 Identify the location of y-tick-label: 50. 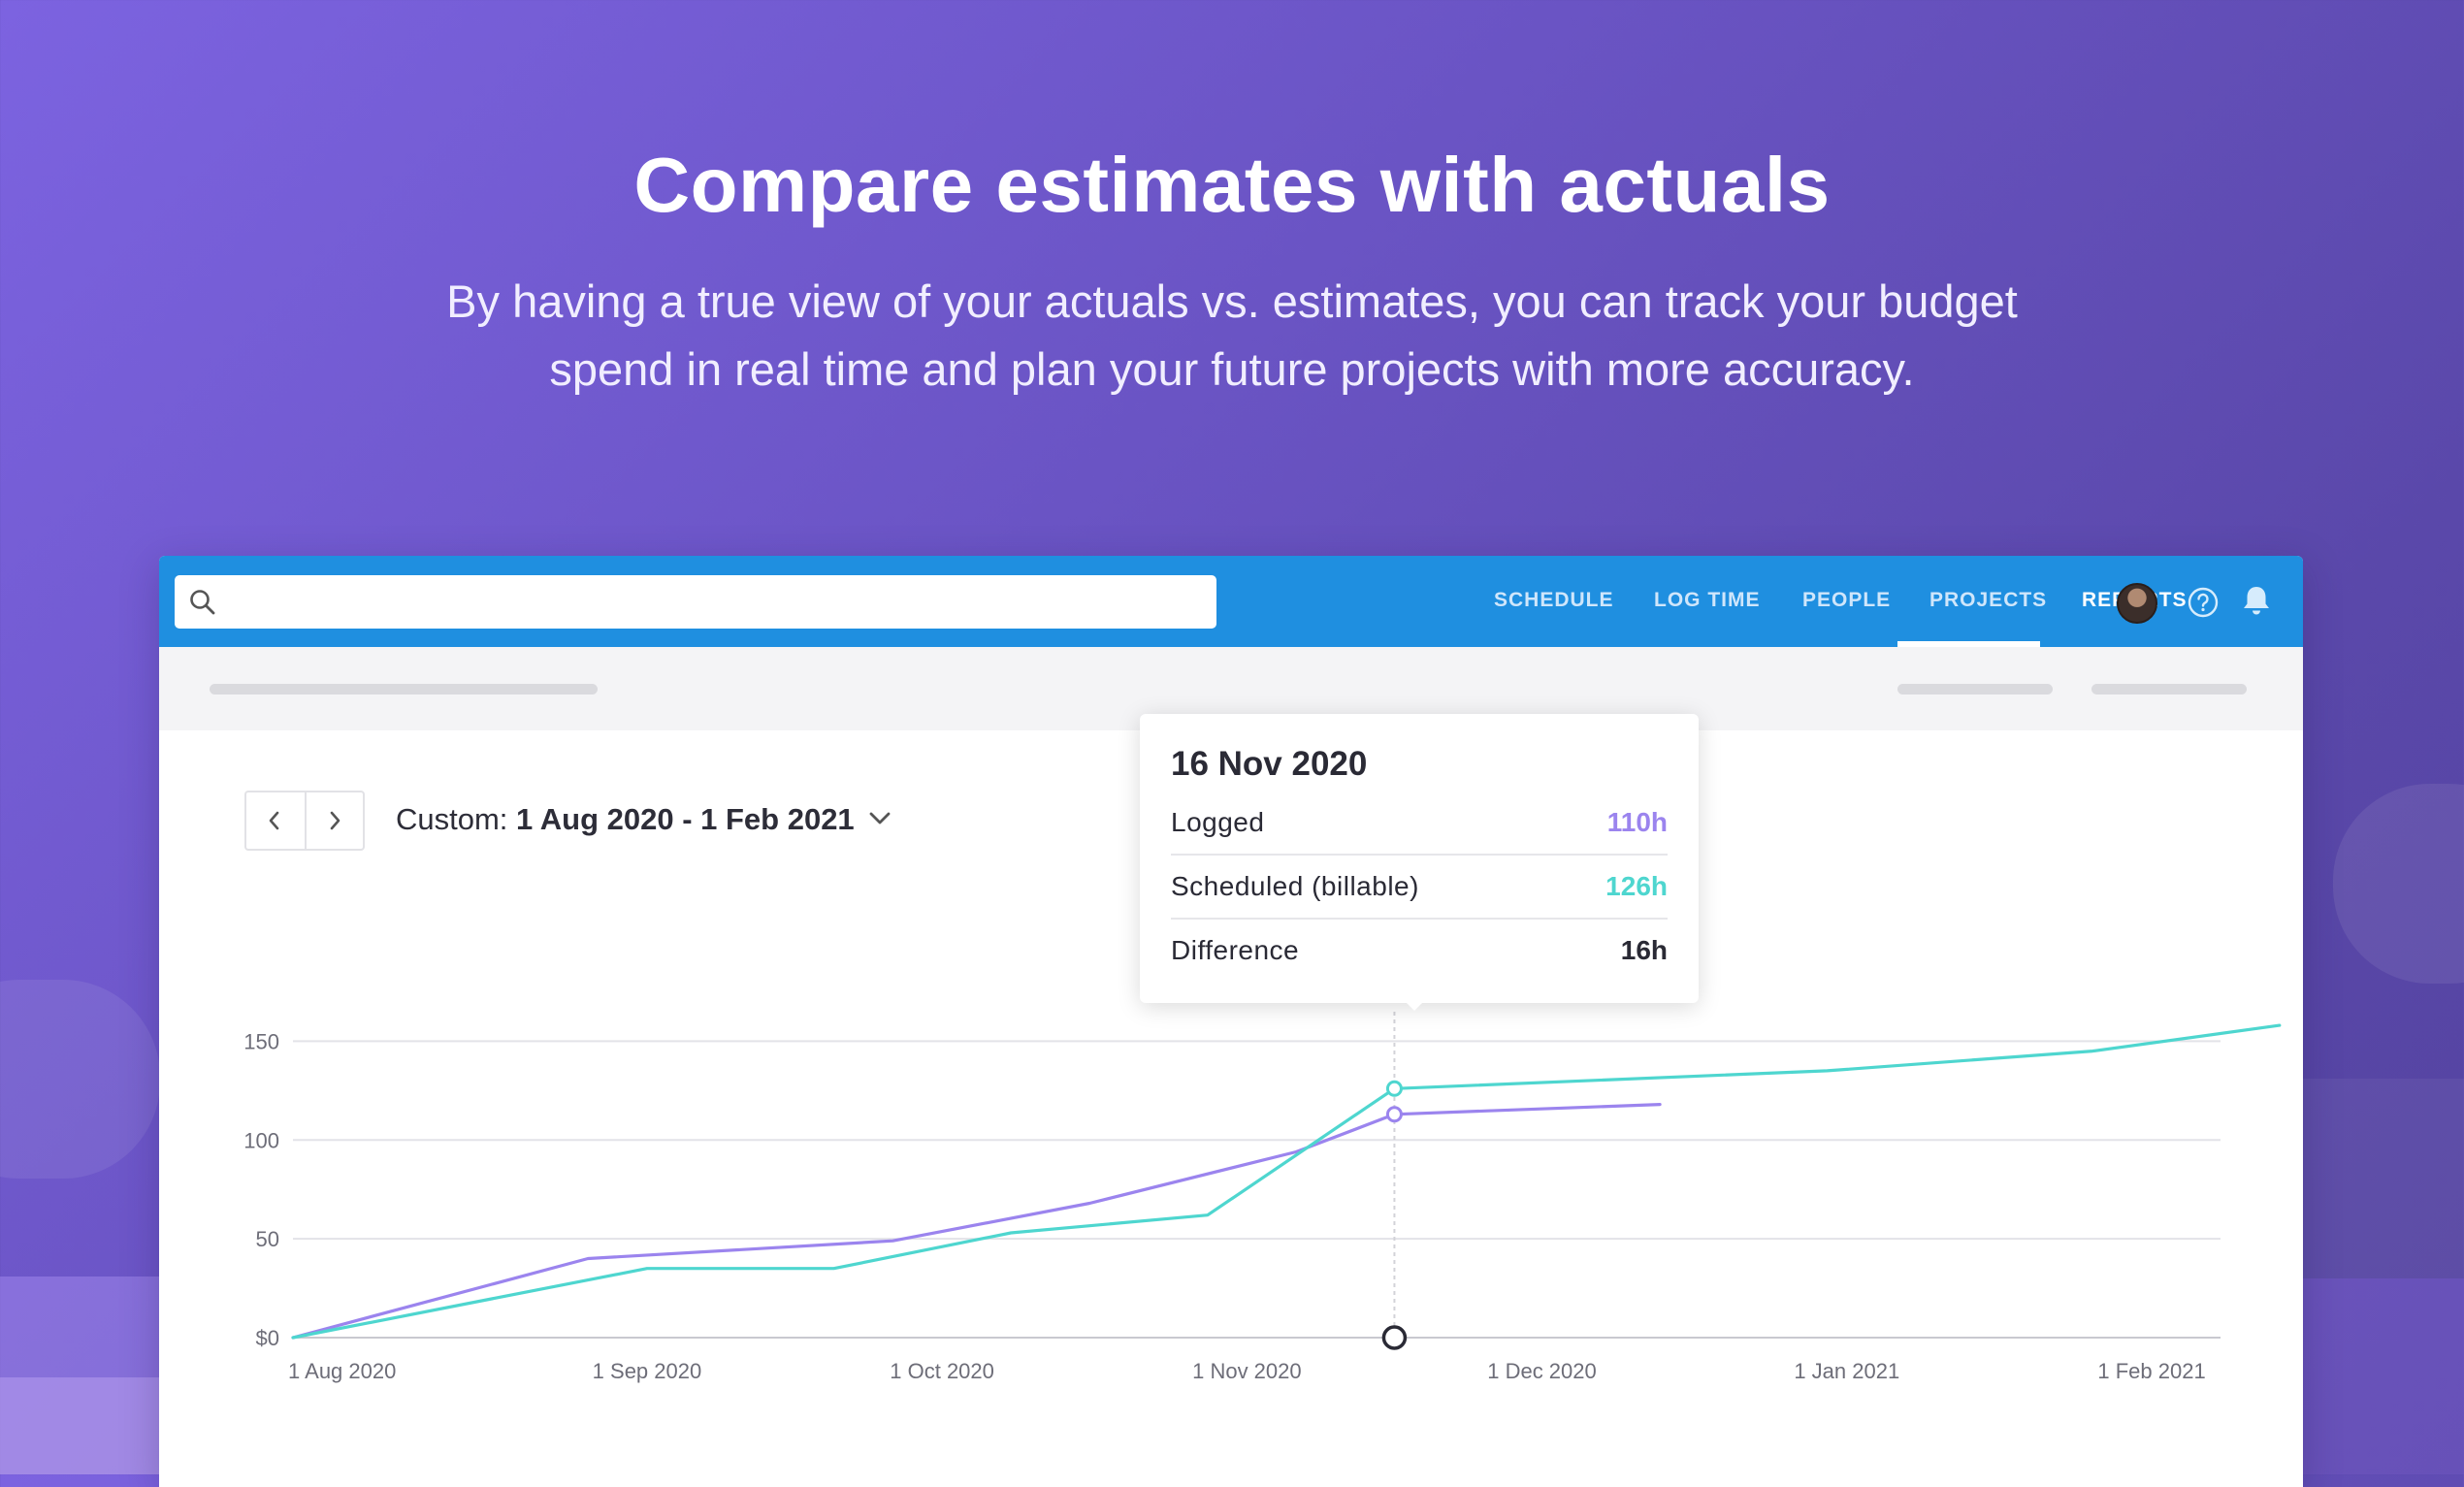
(268, 1239).